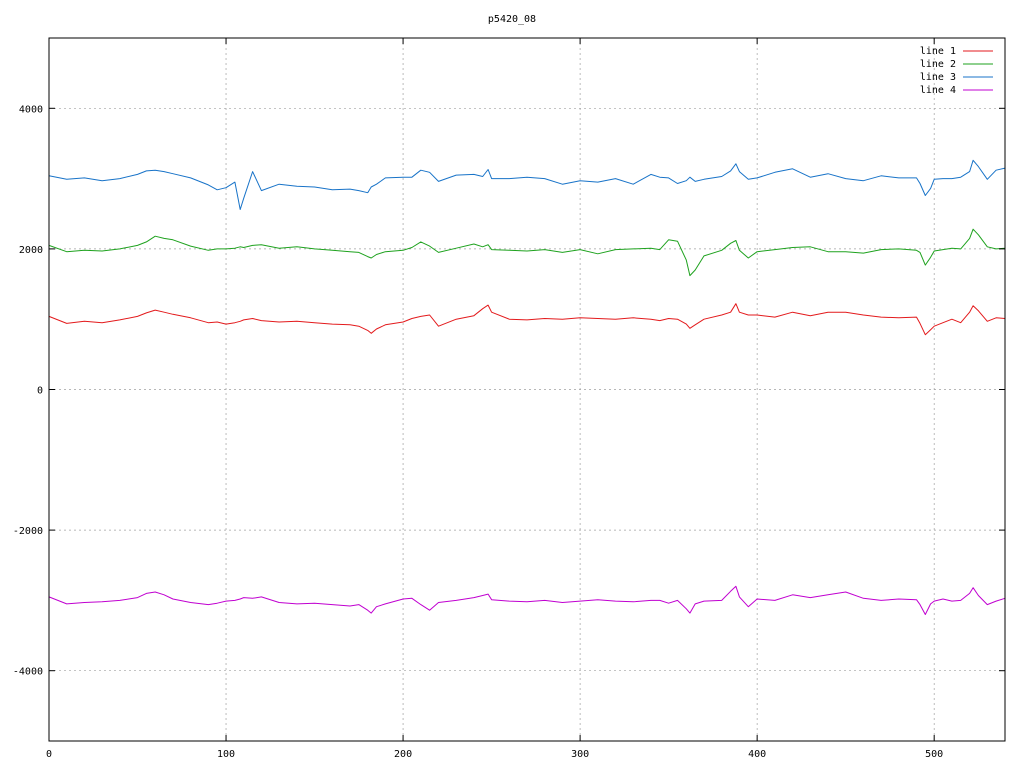  What do you see at coordinates (28, 531) in the screenshot?
I see `y-tick-label: -2000` at bounding box center [28, 531].